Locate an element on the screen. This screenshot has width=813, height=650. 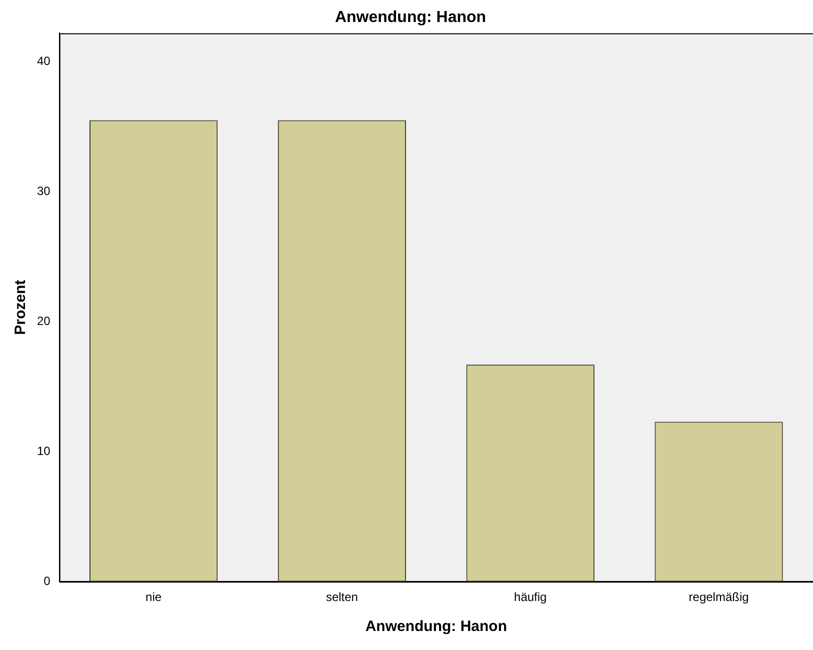
y-tick-label: 30 is located at coordinates (43, 191).